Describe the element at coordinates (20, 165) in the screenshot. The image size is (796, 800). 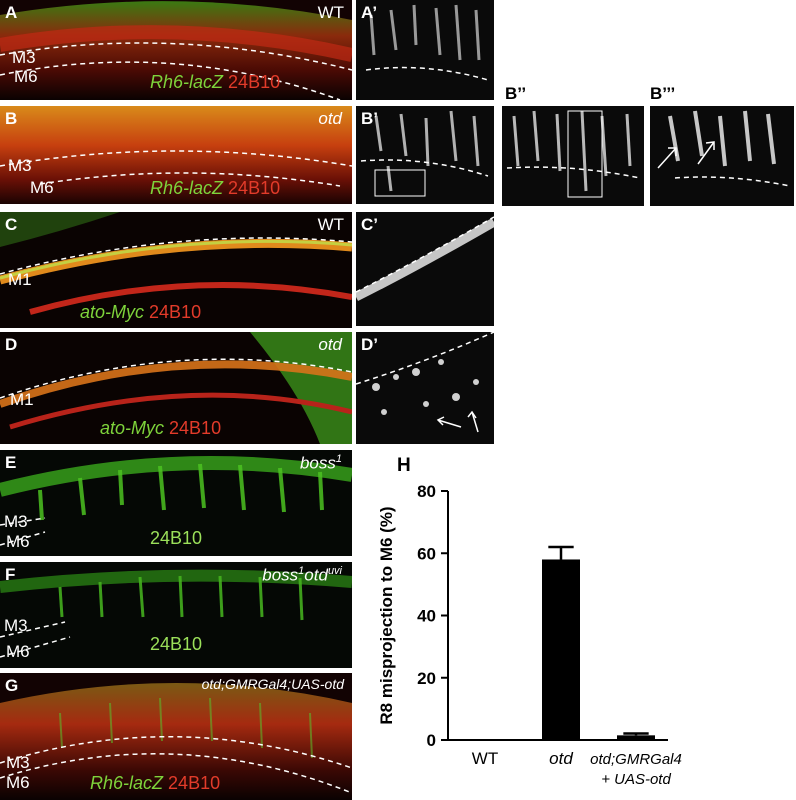
I see `panel-b-layer-top: M3` at that location.